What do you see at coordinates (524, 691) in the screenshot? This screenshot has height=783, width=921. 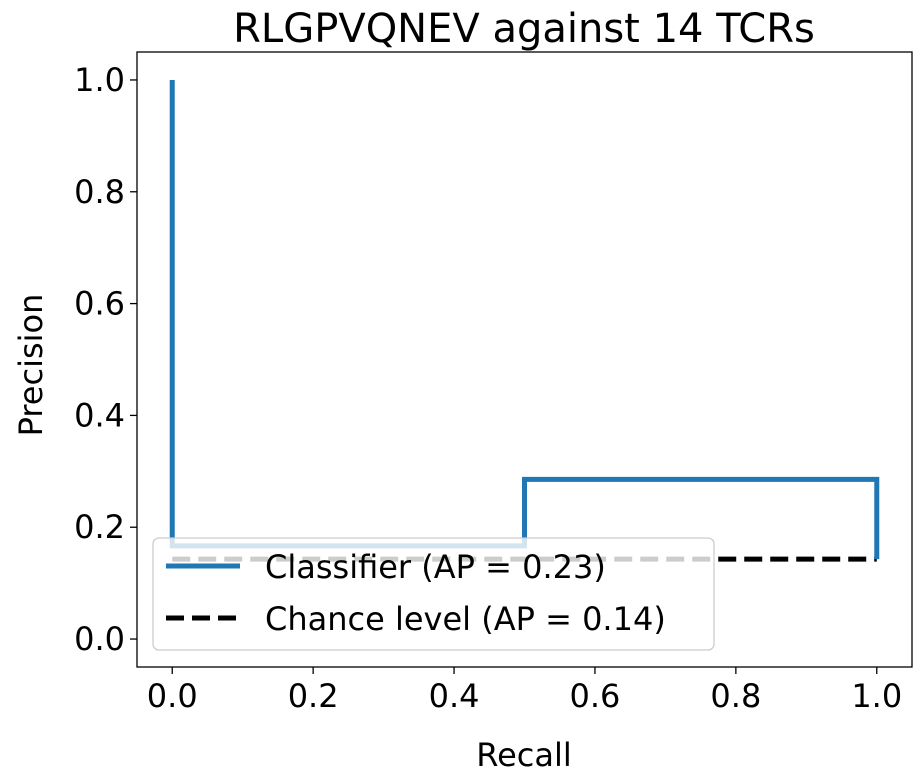 I see `x-axis-ticks: 0.0 0.2 0.4 0.6 0.8 1.0` at bounding box center [524, 691].